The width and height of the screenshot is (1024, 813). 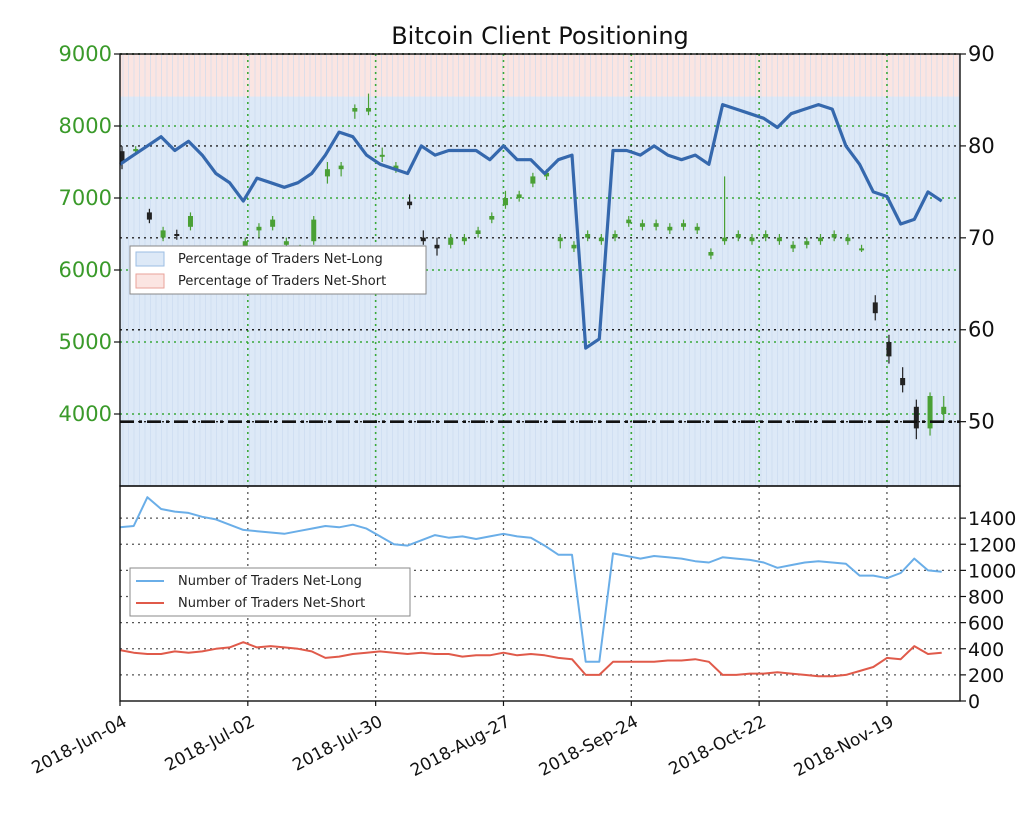 What do you see at coordinates (986, 650) in the screenshot?
I see `count-tick-label: 400` at bounding box center [986, 650].